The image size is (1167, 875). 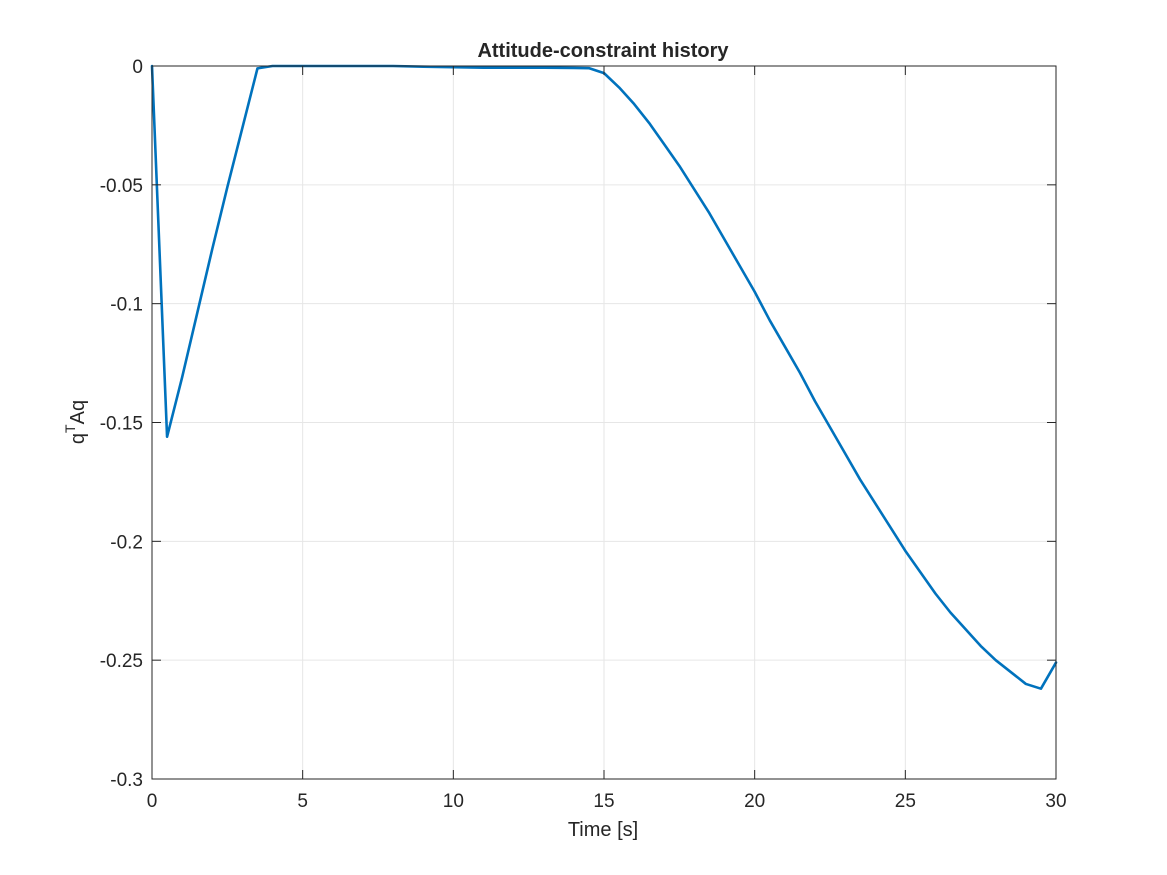 What do you see at coordinates (126, 542) in the screenshot?
I see `y-tick-label: -0.2` at bounding box center [126, 542].